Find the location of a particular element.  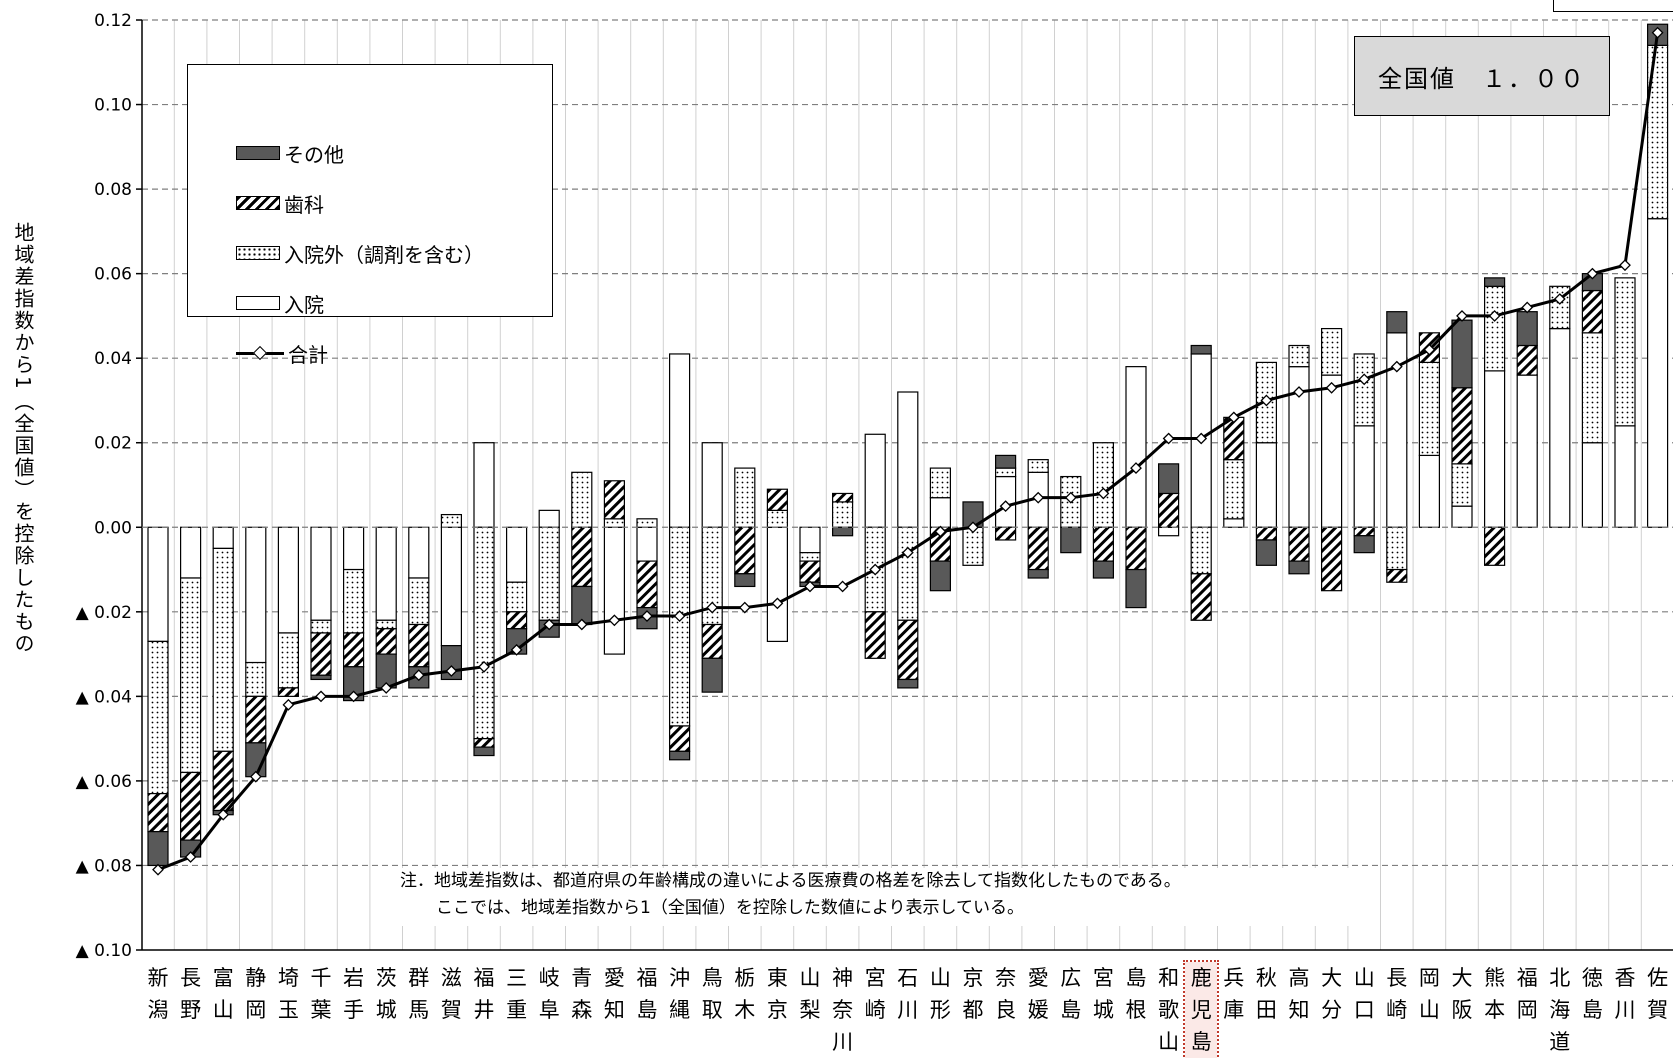

y-tick-label: ▲ 0.10 is located at coordinates (104, 951).